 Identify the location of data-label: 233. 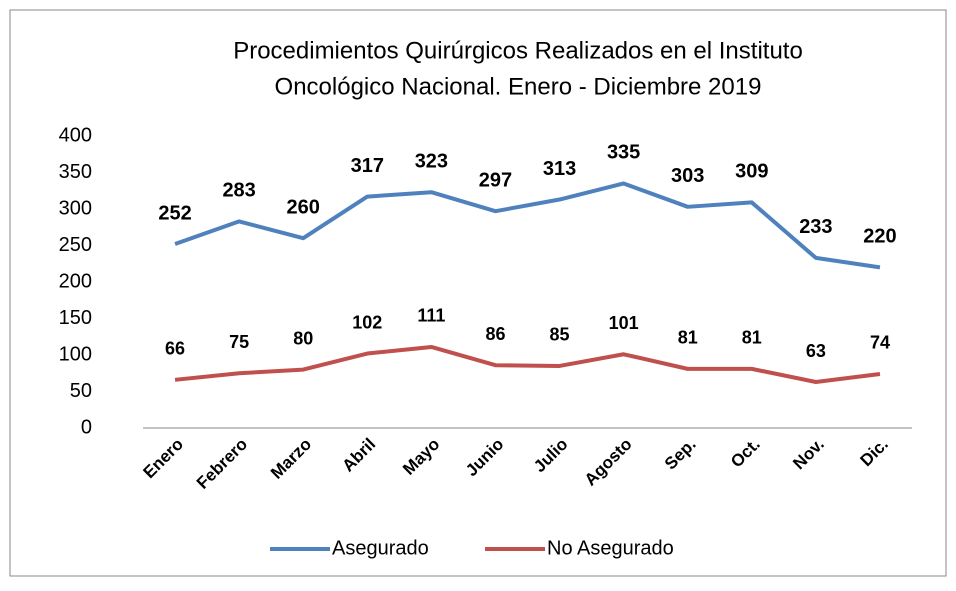
(815, 227).